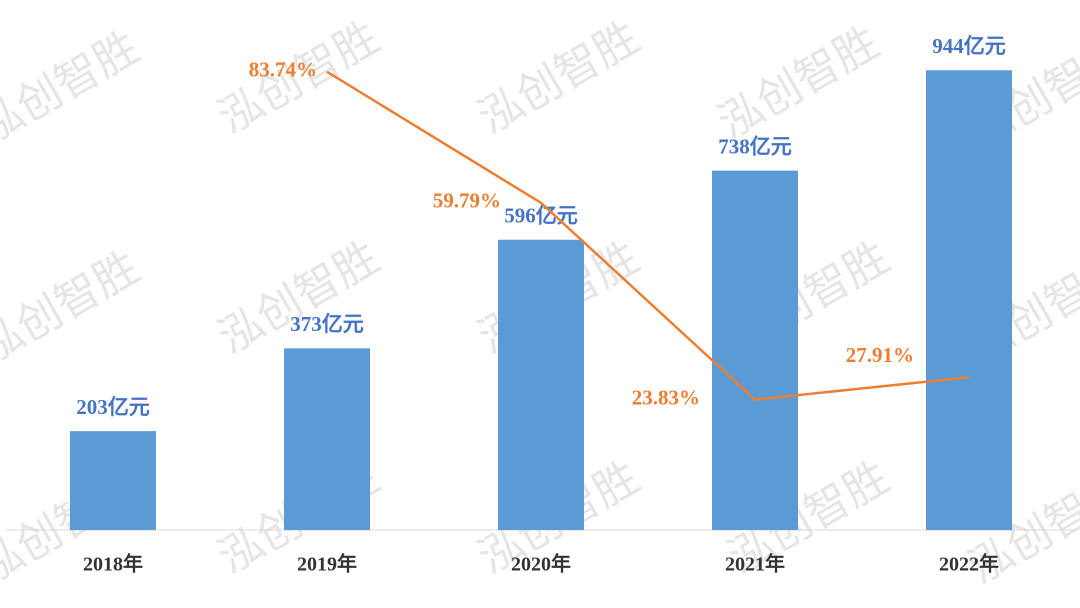 The width and height of the screenshot is (1080, 608). What do you see at coordinates (880, 355) in the screenshot?
I see `value-label: 27.91%` at bounding box center [880, 355].